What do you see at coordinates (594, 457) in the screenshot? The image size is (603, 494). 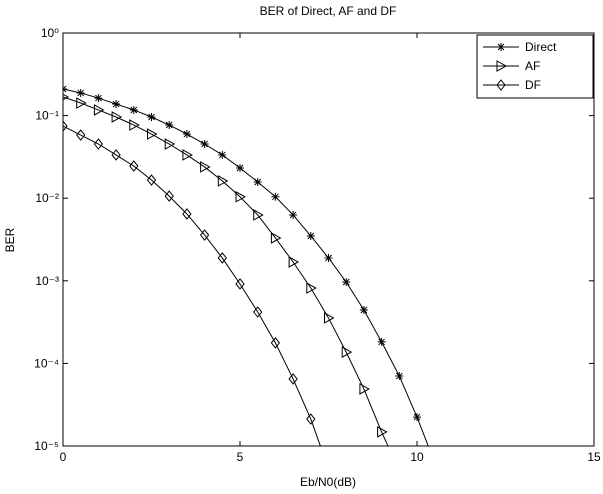 I see `x-tick-label: 15` at bounding box center [594, 457].